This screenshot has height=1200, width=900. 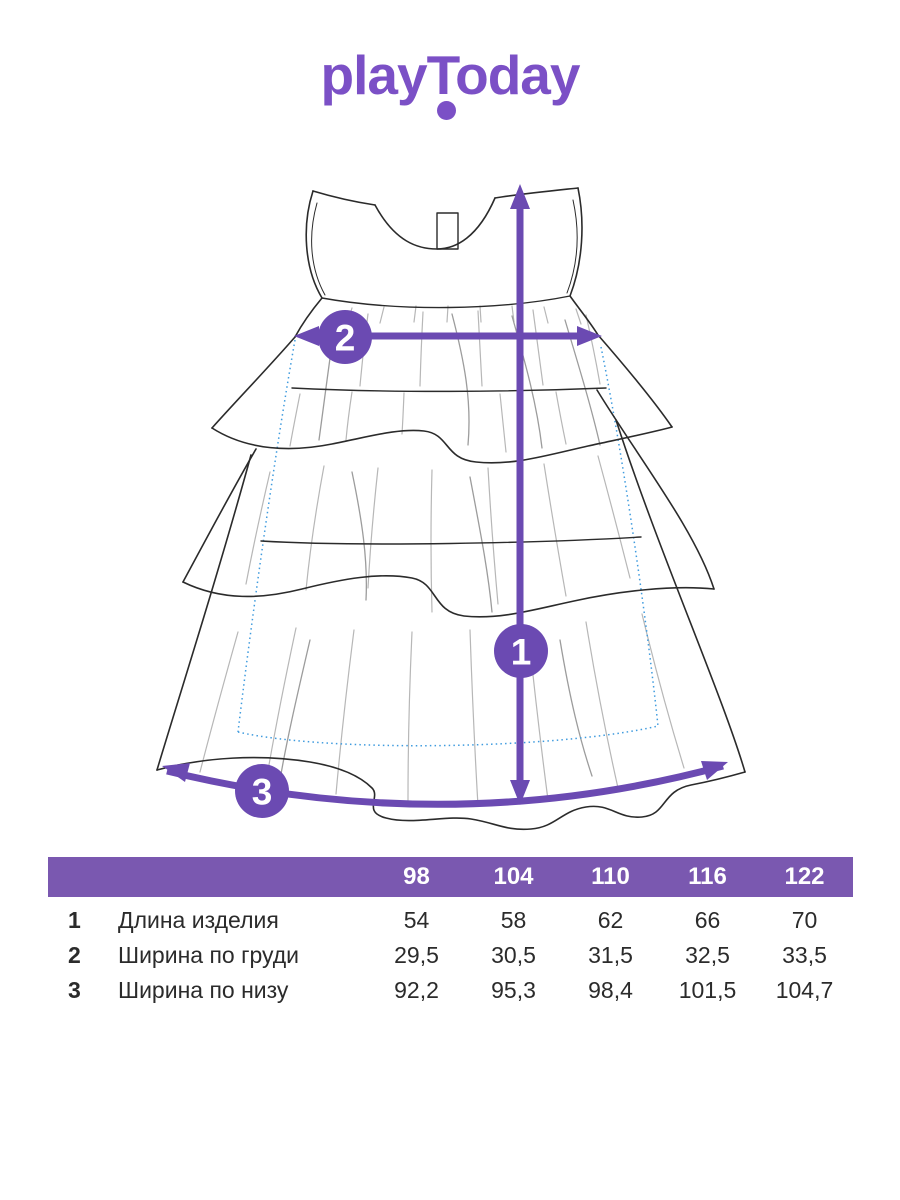 What do you see at coordinates (513, 920) in the screenshot?
I see `cell-value: 58` at bounding box center [513, 920].